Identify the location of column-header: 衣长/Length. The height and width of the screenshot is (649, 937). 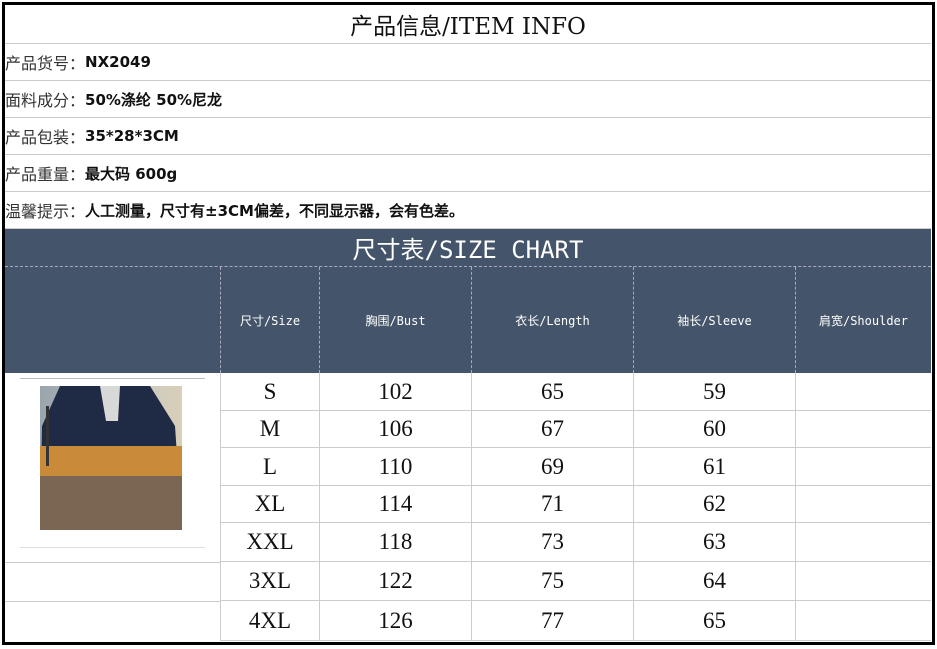
(552, 320).